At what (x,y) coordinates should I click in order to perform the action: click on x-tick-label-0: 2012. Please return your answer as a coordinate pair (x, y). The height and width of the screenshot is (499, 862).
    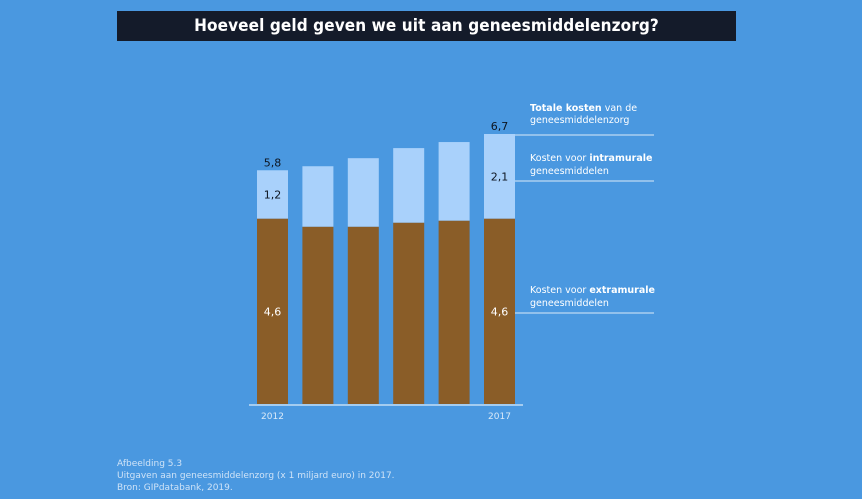
    Looking at the image, I should click on (272, 417).